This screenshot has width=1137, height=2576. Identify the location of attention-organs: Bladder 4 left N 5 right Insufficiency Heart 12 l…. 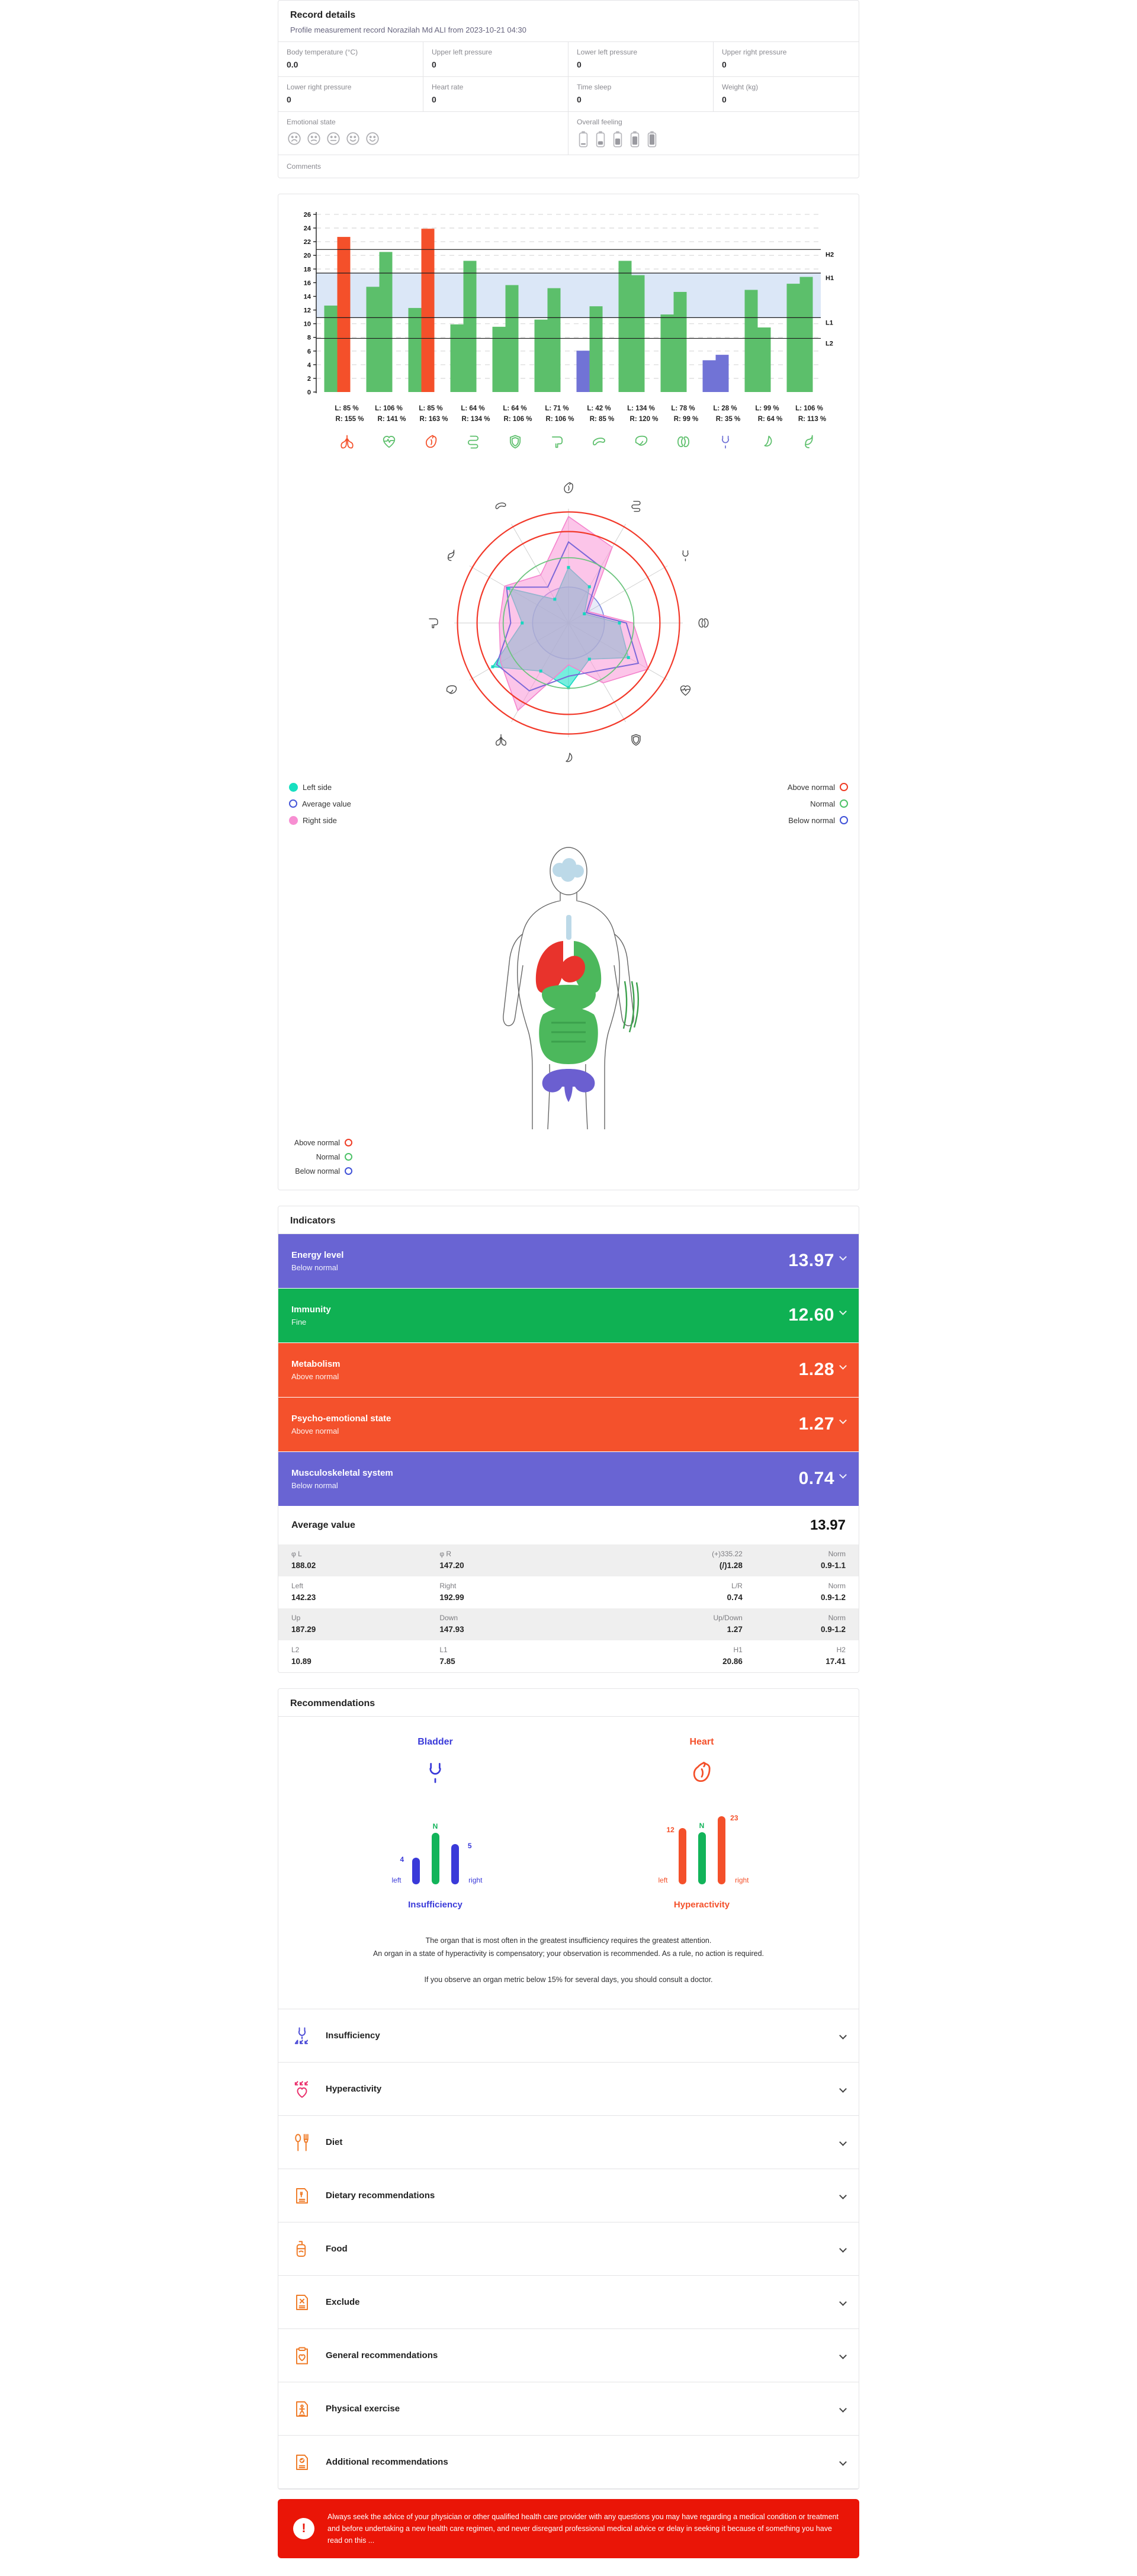
(568, 1815).